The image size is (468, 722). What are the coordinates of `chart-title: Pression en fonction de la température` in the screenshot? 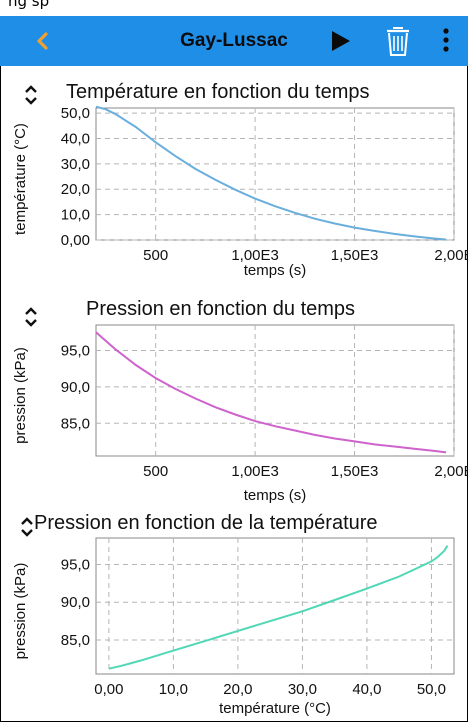 It's located at (206, 523).